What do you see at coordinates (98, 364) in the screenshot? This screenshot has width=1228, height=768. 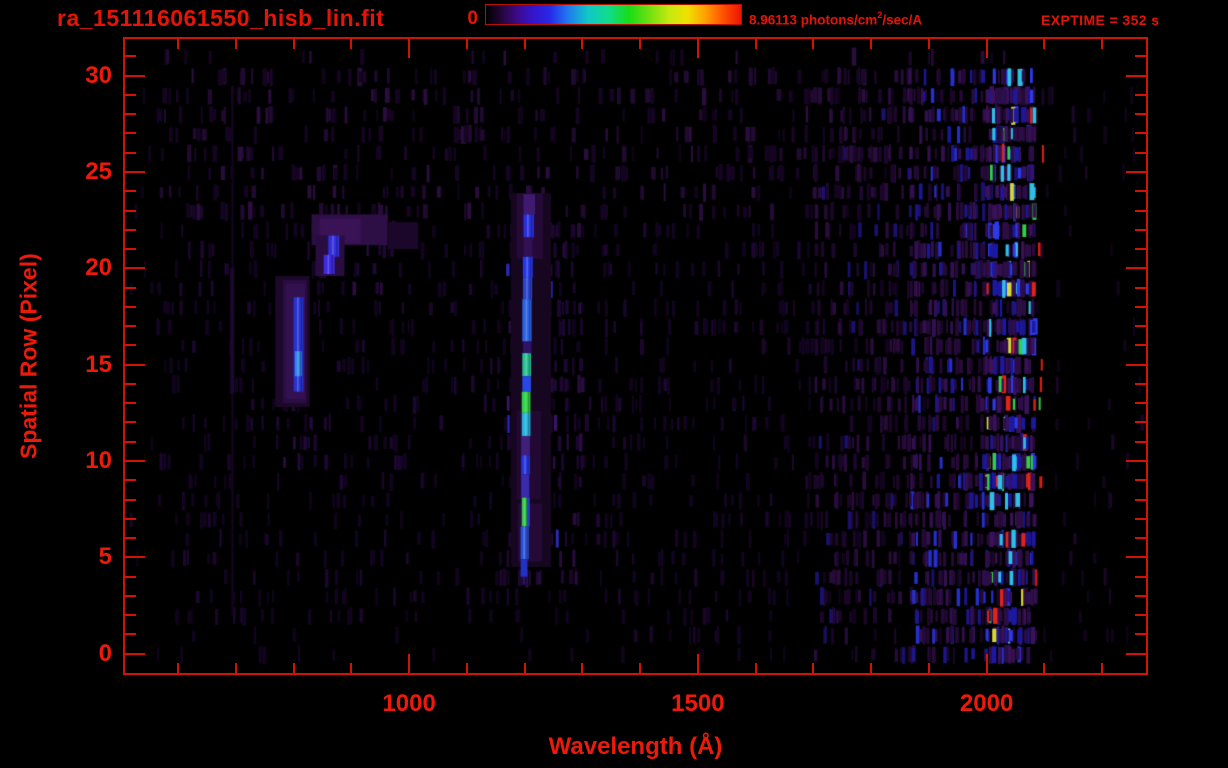 I see `y-tick-label: 15` at bounding box center [98, 364].